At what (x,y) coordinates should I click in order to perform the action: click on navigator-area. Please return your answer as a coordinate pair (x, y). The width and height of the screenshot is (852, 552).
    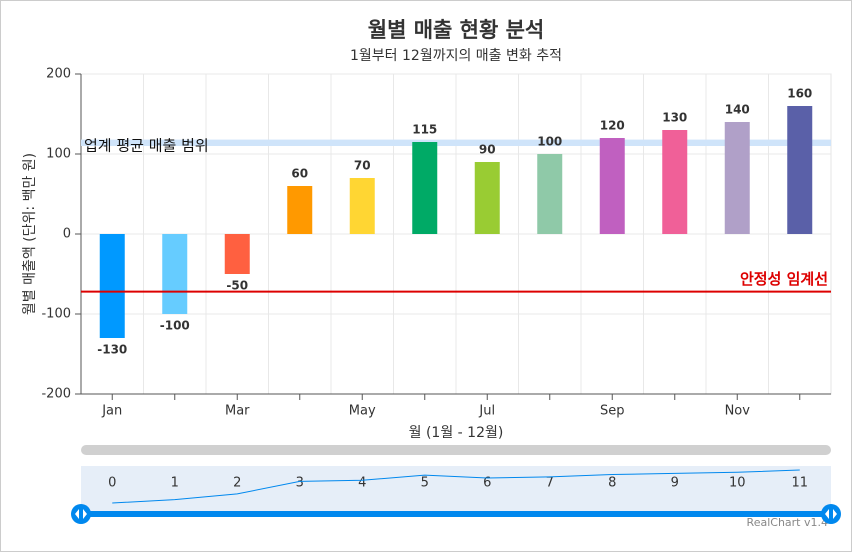
    Looking at the image, I should click on (456, 490).